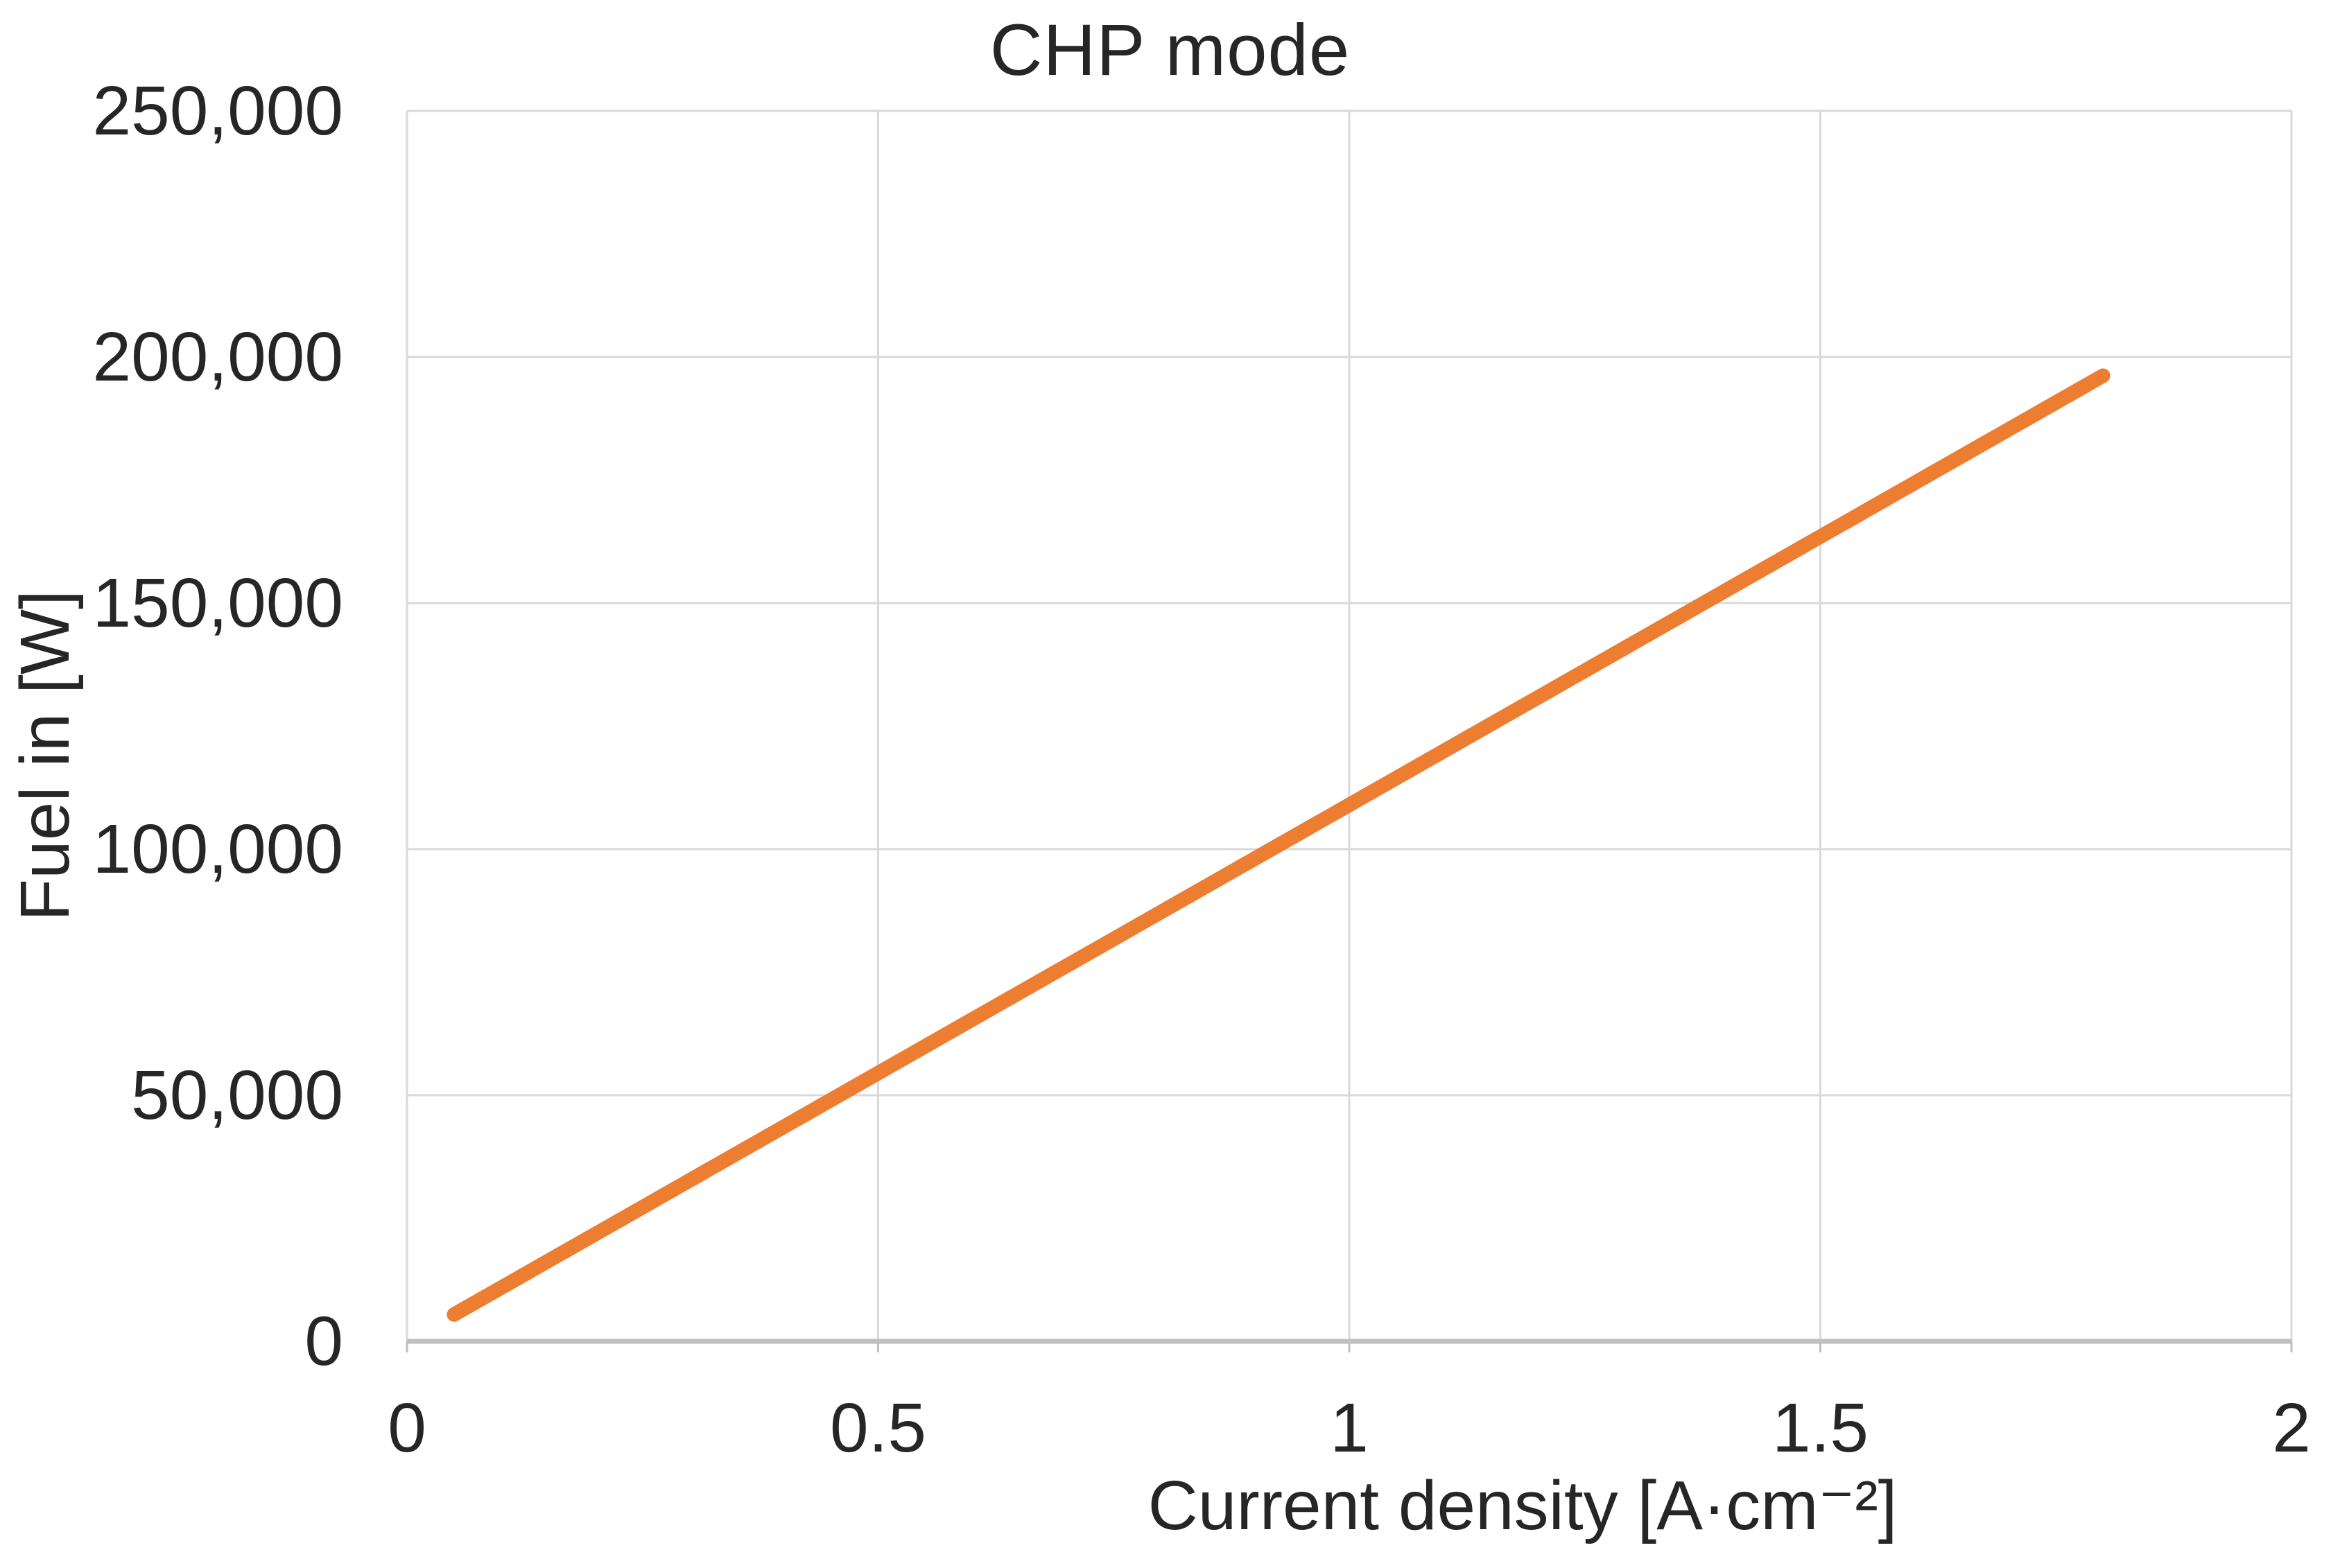 Image resolution: width=2340 pixels, height=1568 pixels. What do you see at coordinates (407, 1428) in the screenshot?
I see `x-tick-label: 0` at bounding box center [407, 1428].